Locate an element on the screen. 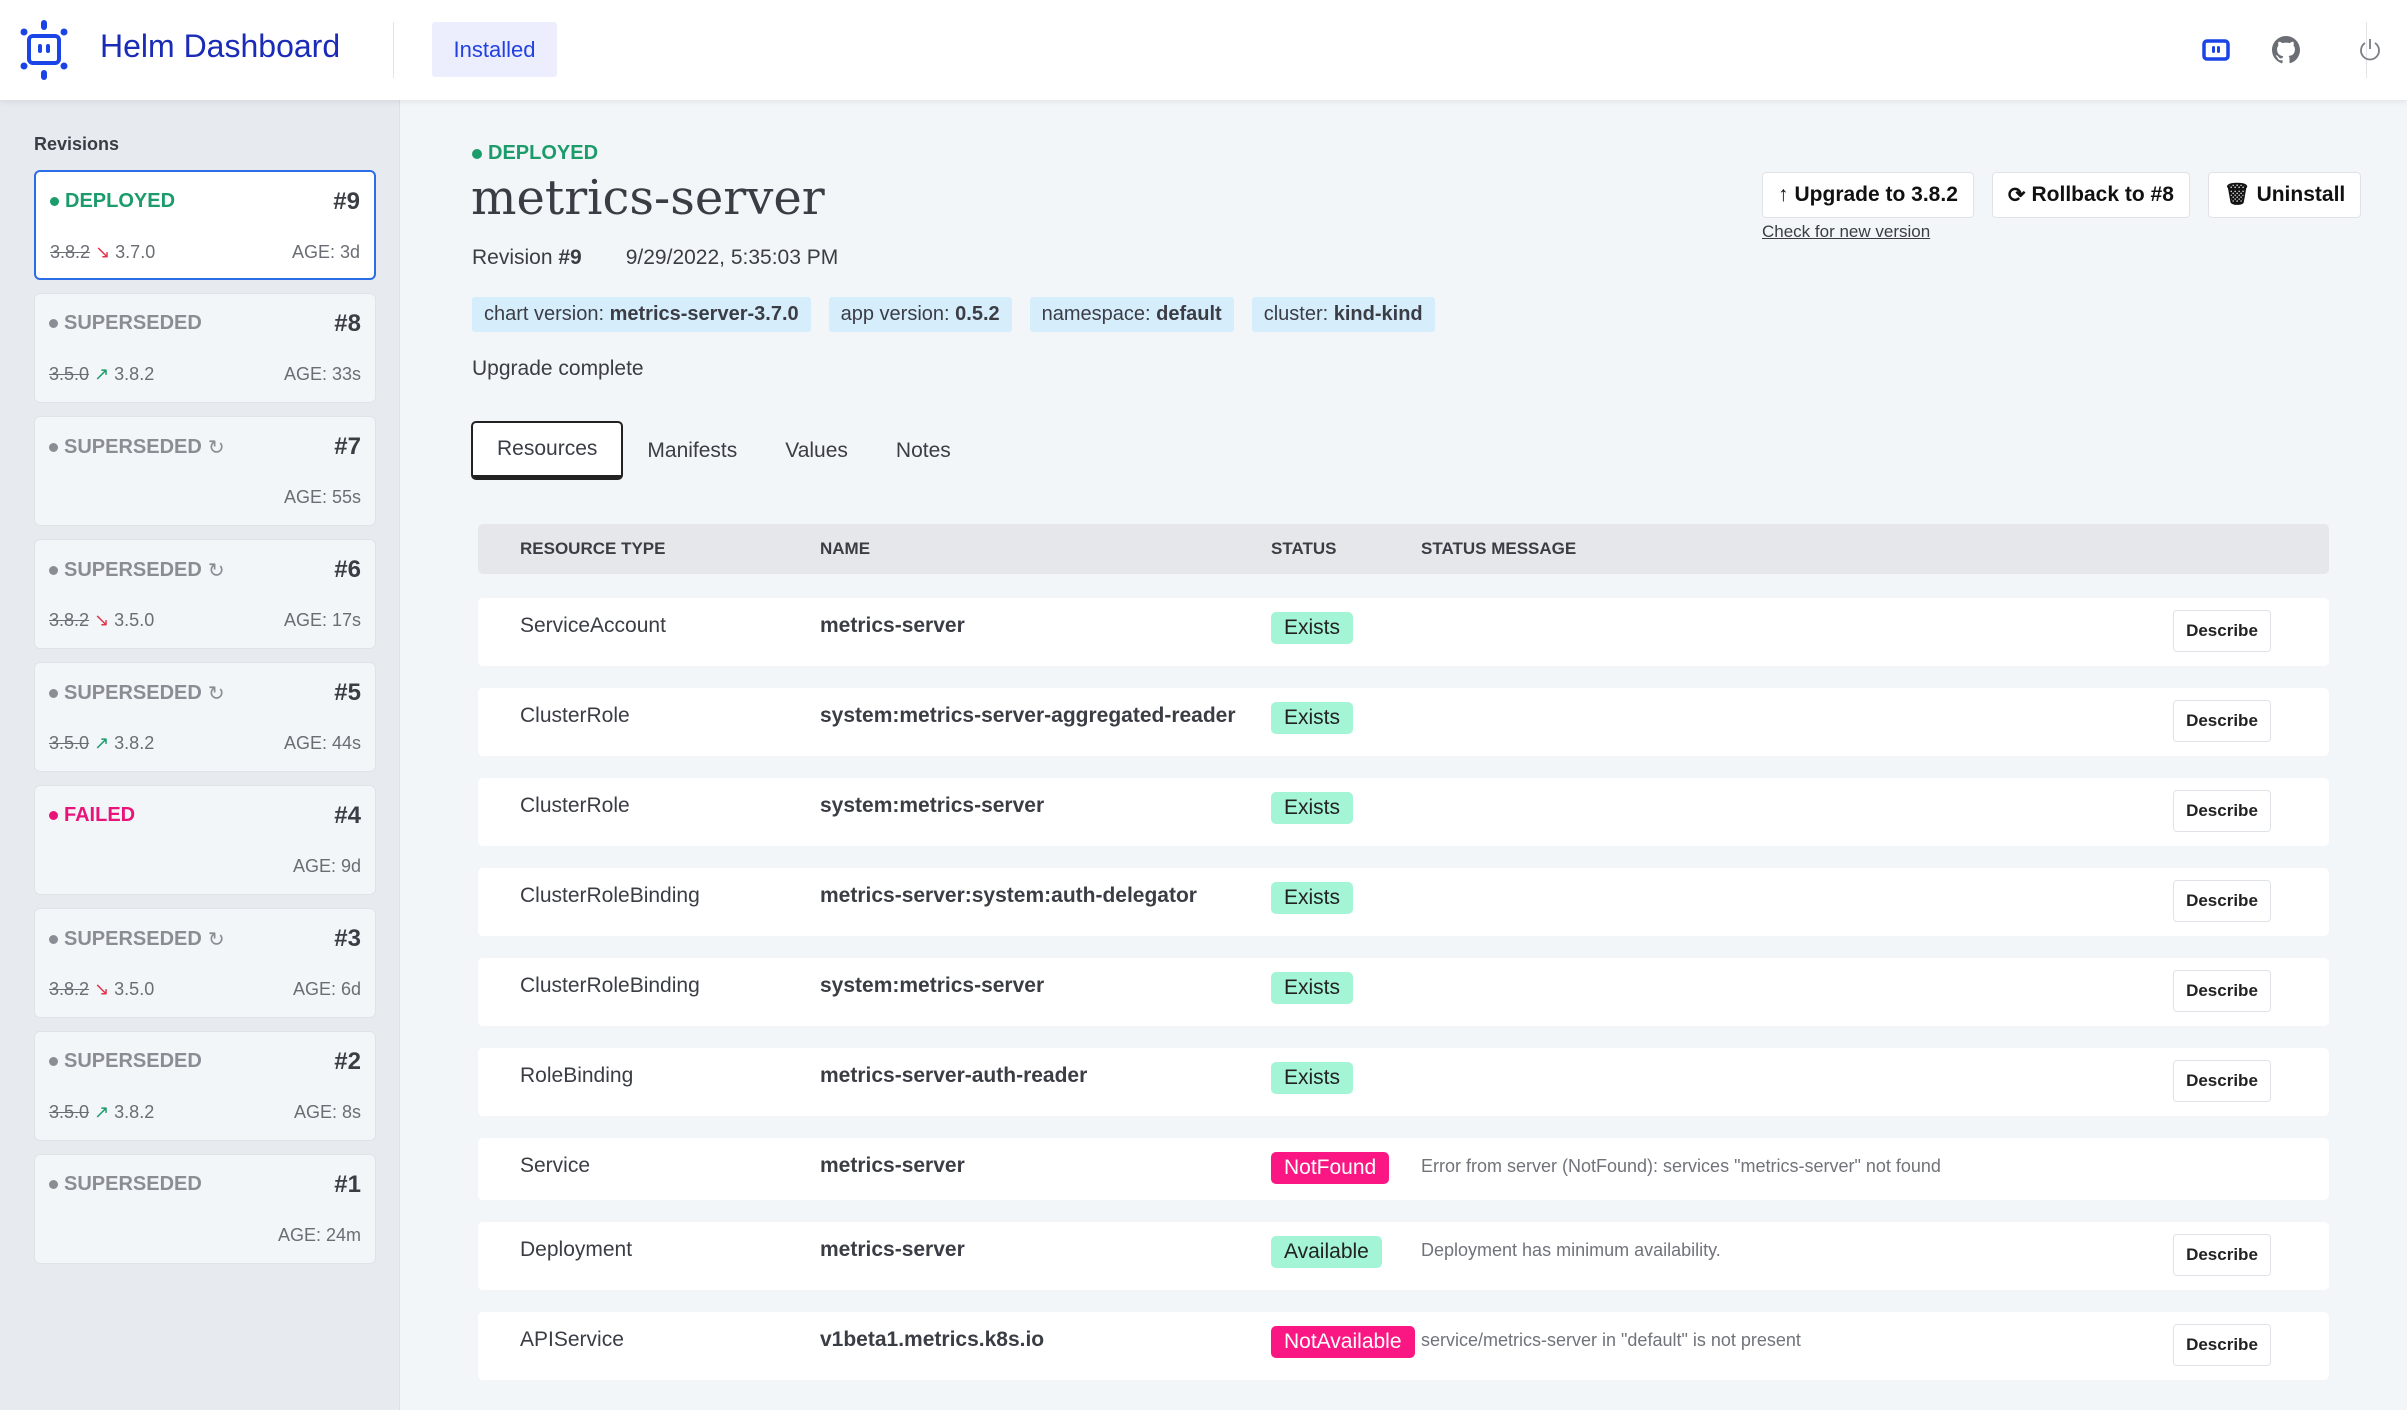  rollback-button: ⟳ Rollback to #8 is located at coordinates (2090, 195).